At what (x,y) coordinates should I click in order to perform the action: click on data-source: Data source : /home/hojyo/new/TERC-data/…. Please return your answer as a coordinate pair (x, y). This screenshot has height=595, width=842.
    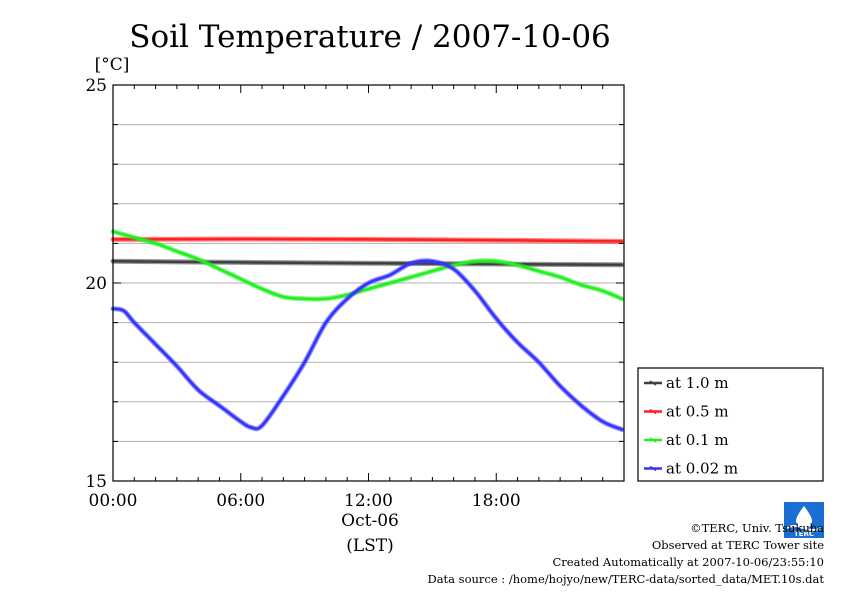
    Looking at the image, I should click on (625, 579).